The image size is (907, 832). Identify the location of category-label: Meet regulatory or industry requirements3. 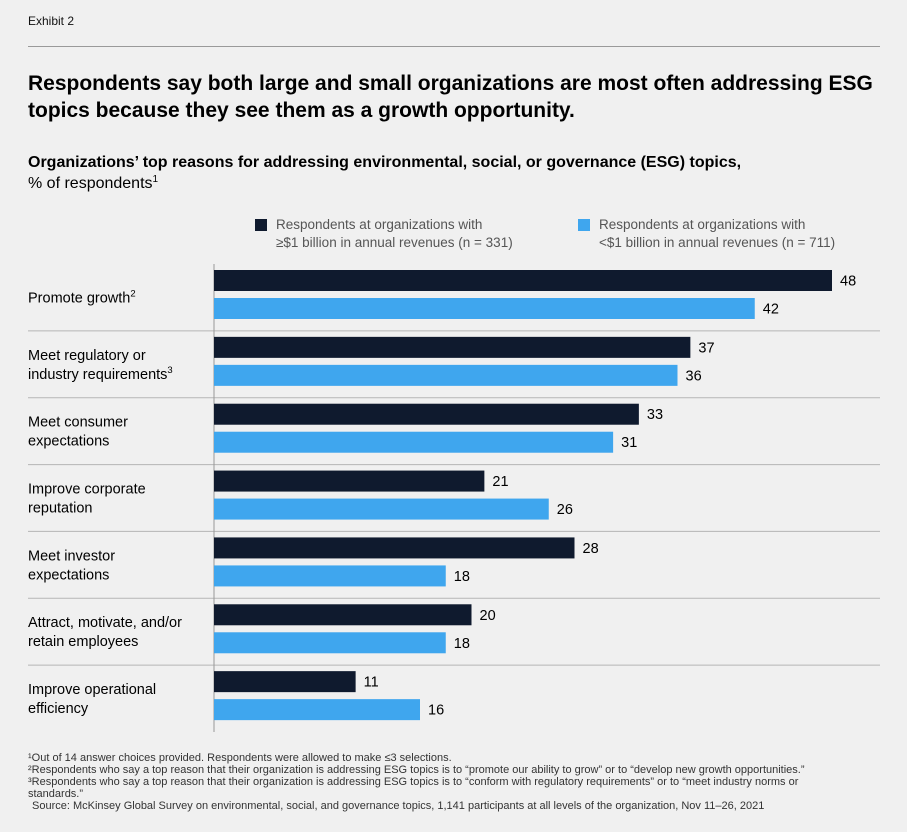
(100, 365).